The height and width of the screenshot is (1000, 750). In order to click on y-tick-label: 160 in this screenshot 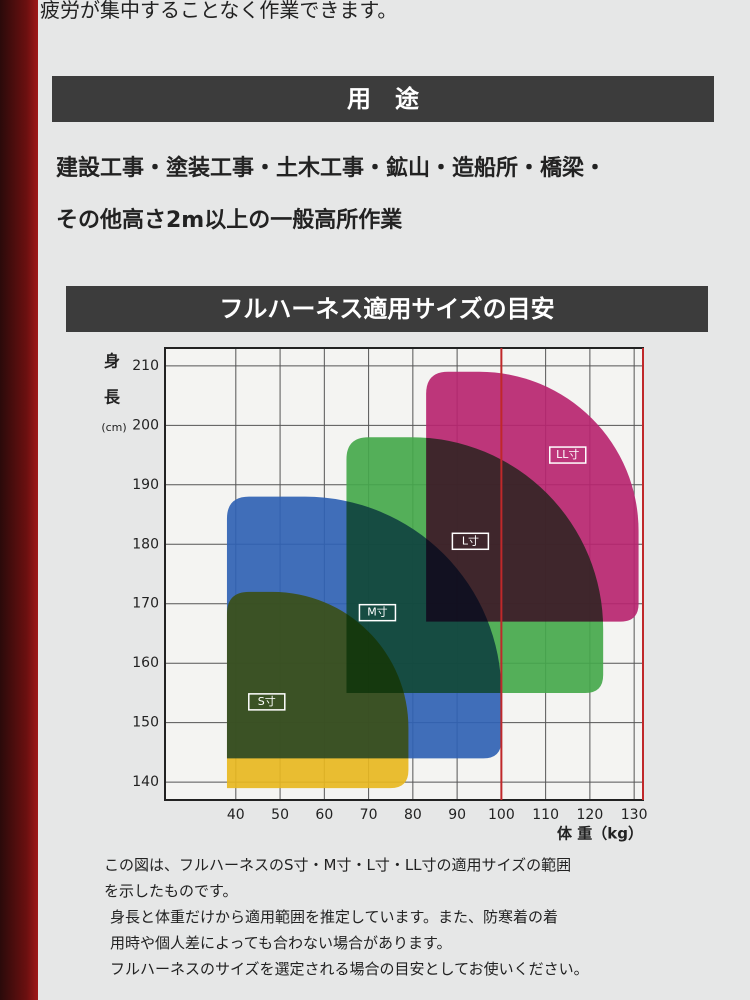, I will do `click(145, 663)`.